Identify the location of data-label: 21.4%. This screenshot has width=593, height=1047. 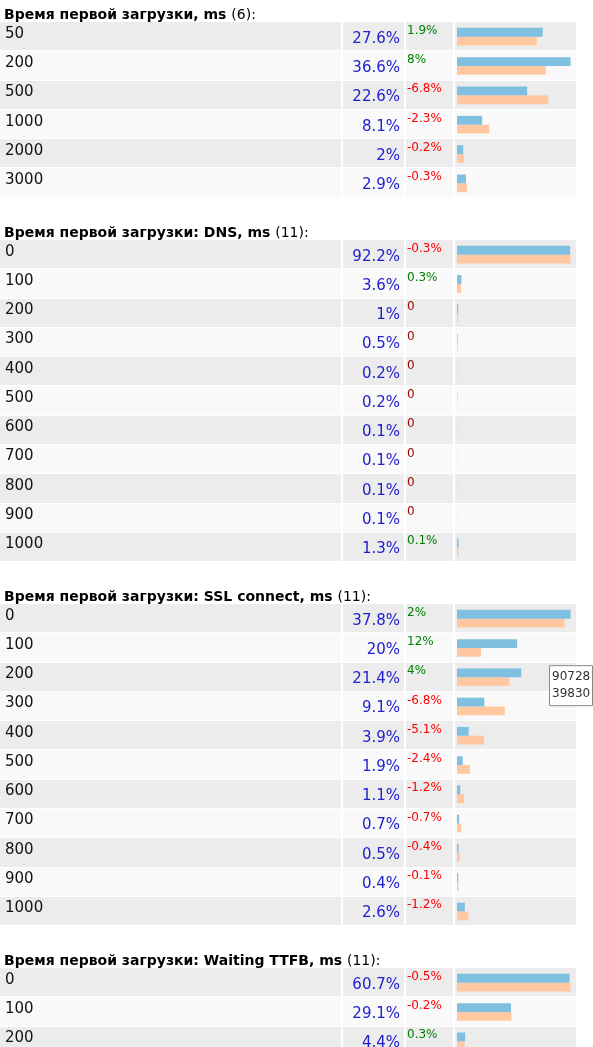
(376, 678).